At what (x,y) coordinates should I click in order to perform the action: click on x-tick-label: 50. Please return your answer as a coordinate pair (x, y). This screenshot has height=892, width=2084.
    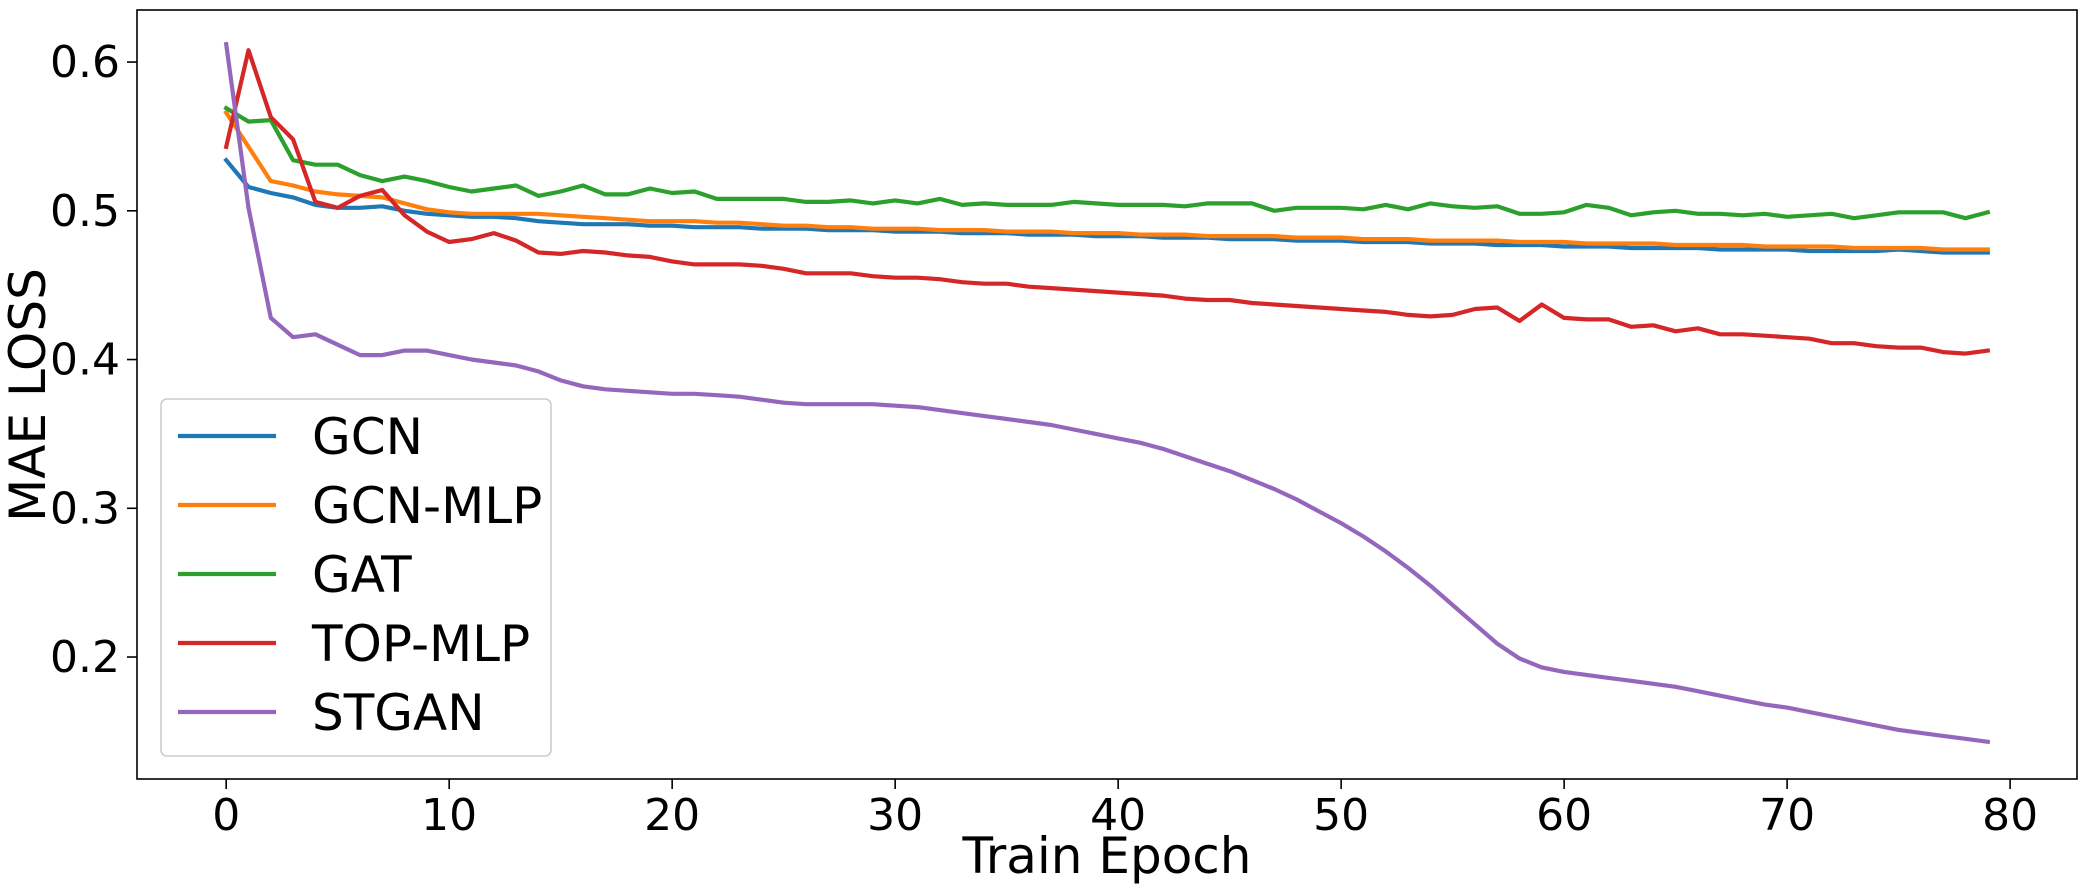
    Looking at the image, I should click on (1341, 815).